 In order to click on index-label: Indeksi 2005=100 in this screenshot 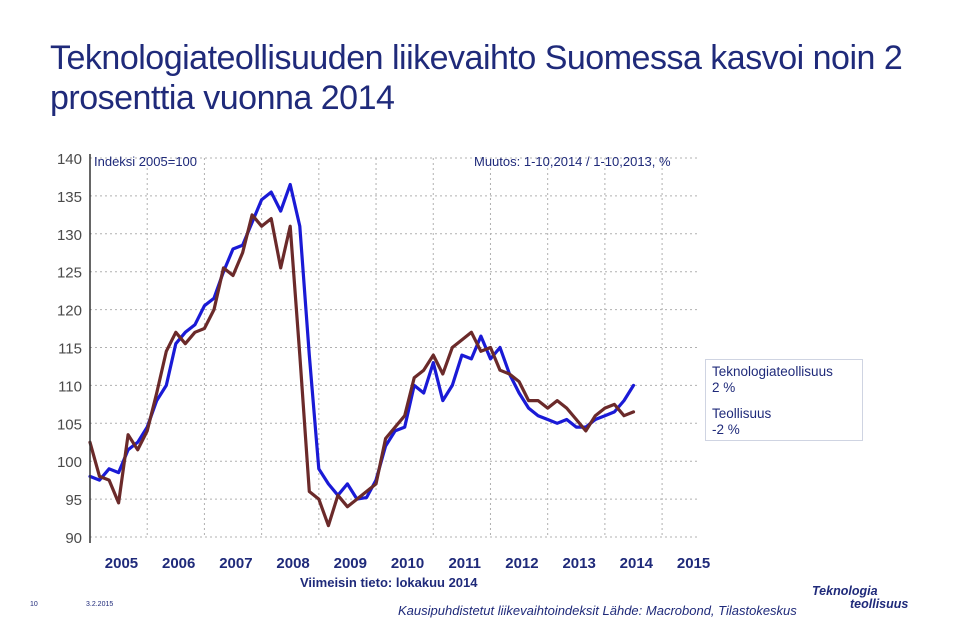, I will do `click(145, 161)`.